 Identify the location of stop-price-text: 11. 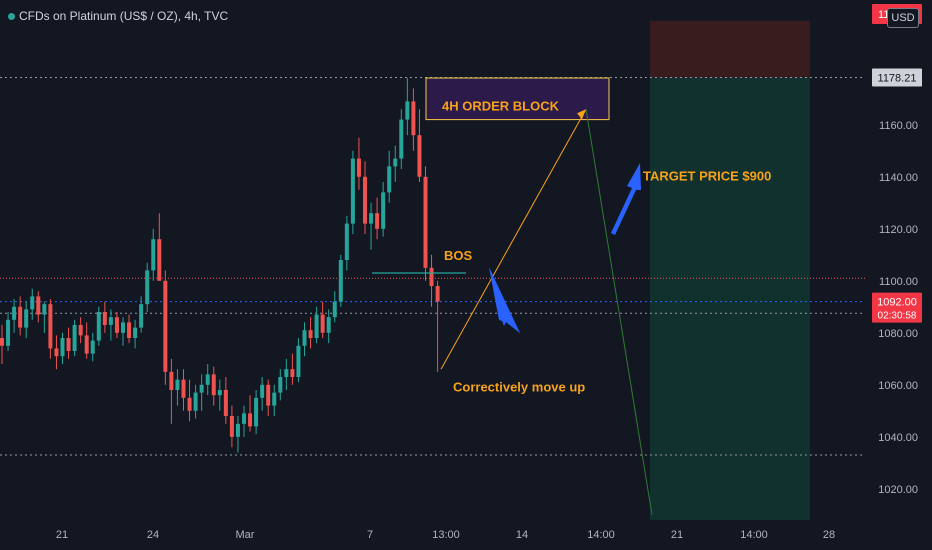
(883, 15).